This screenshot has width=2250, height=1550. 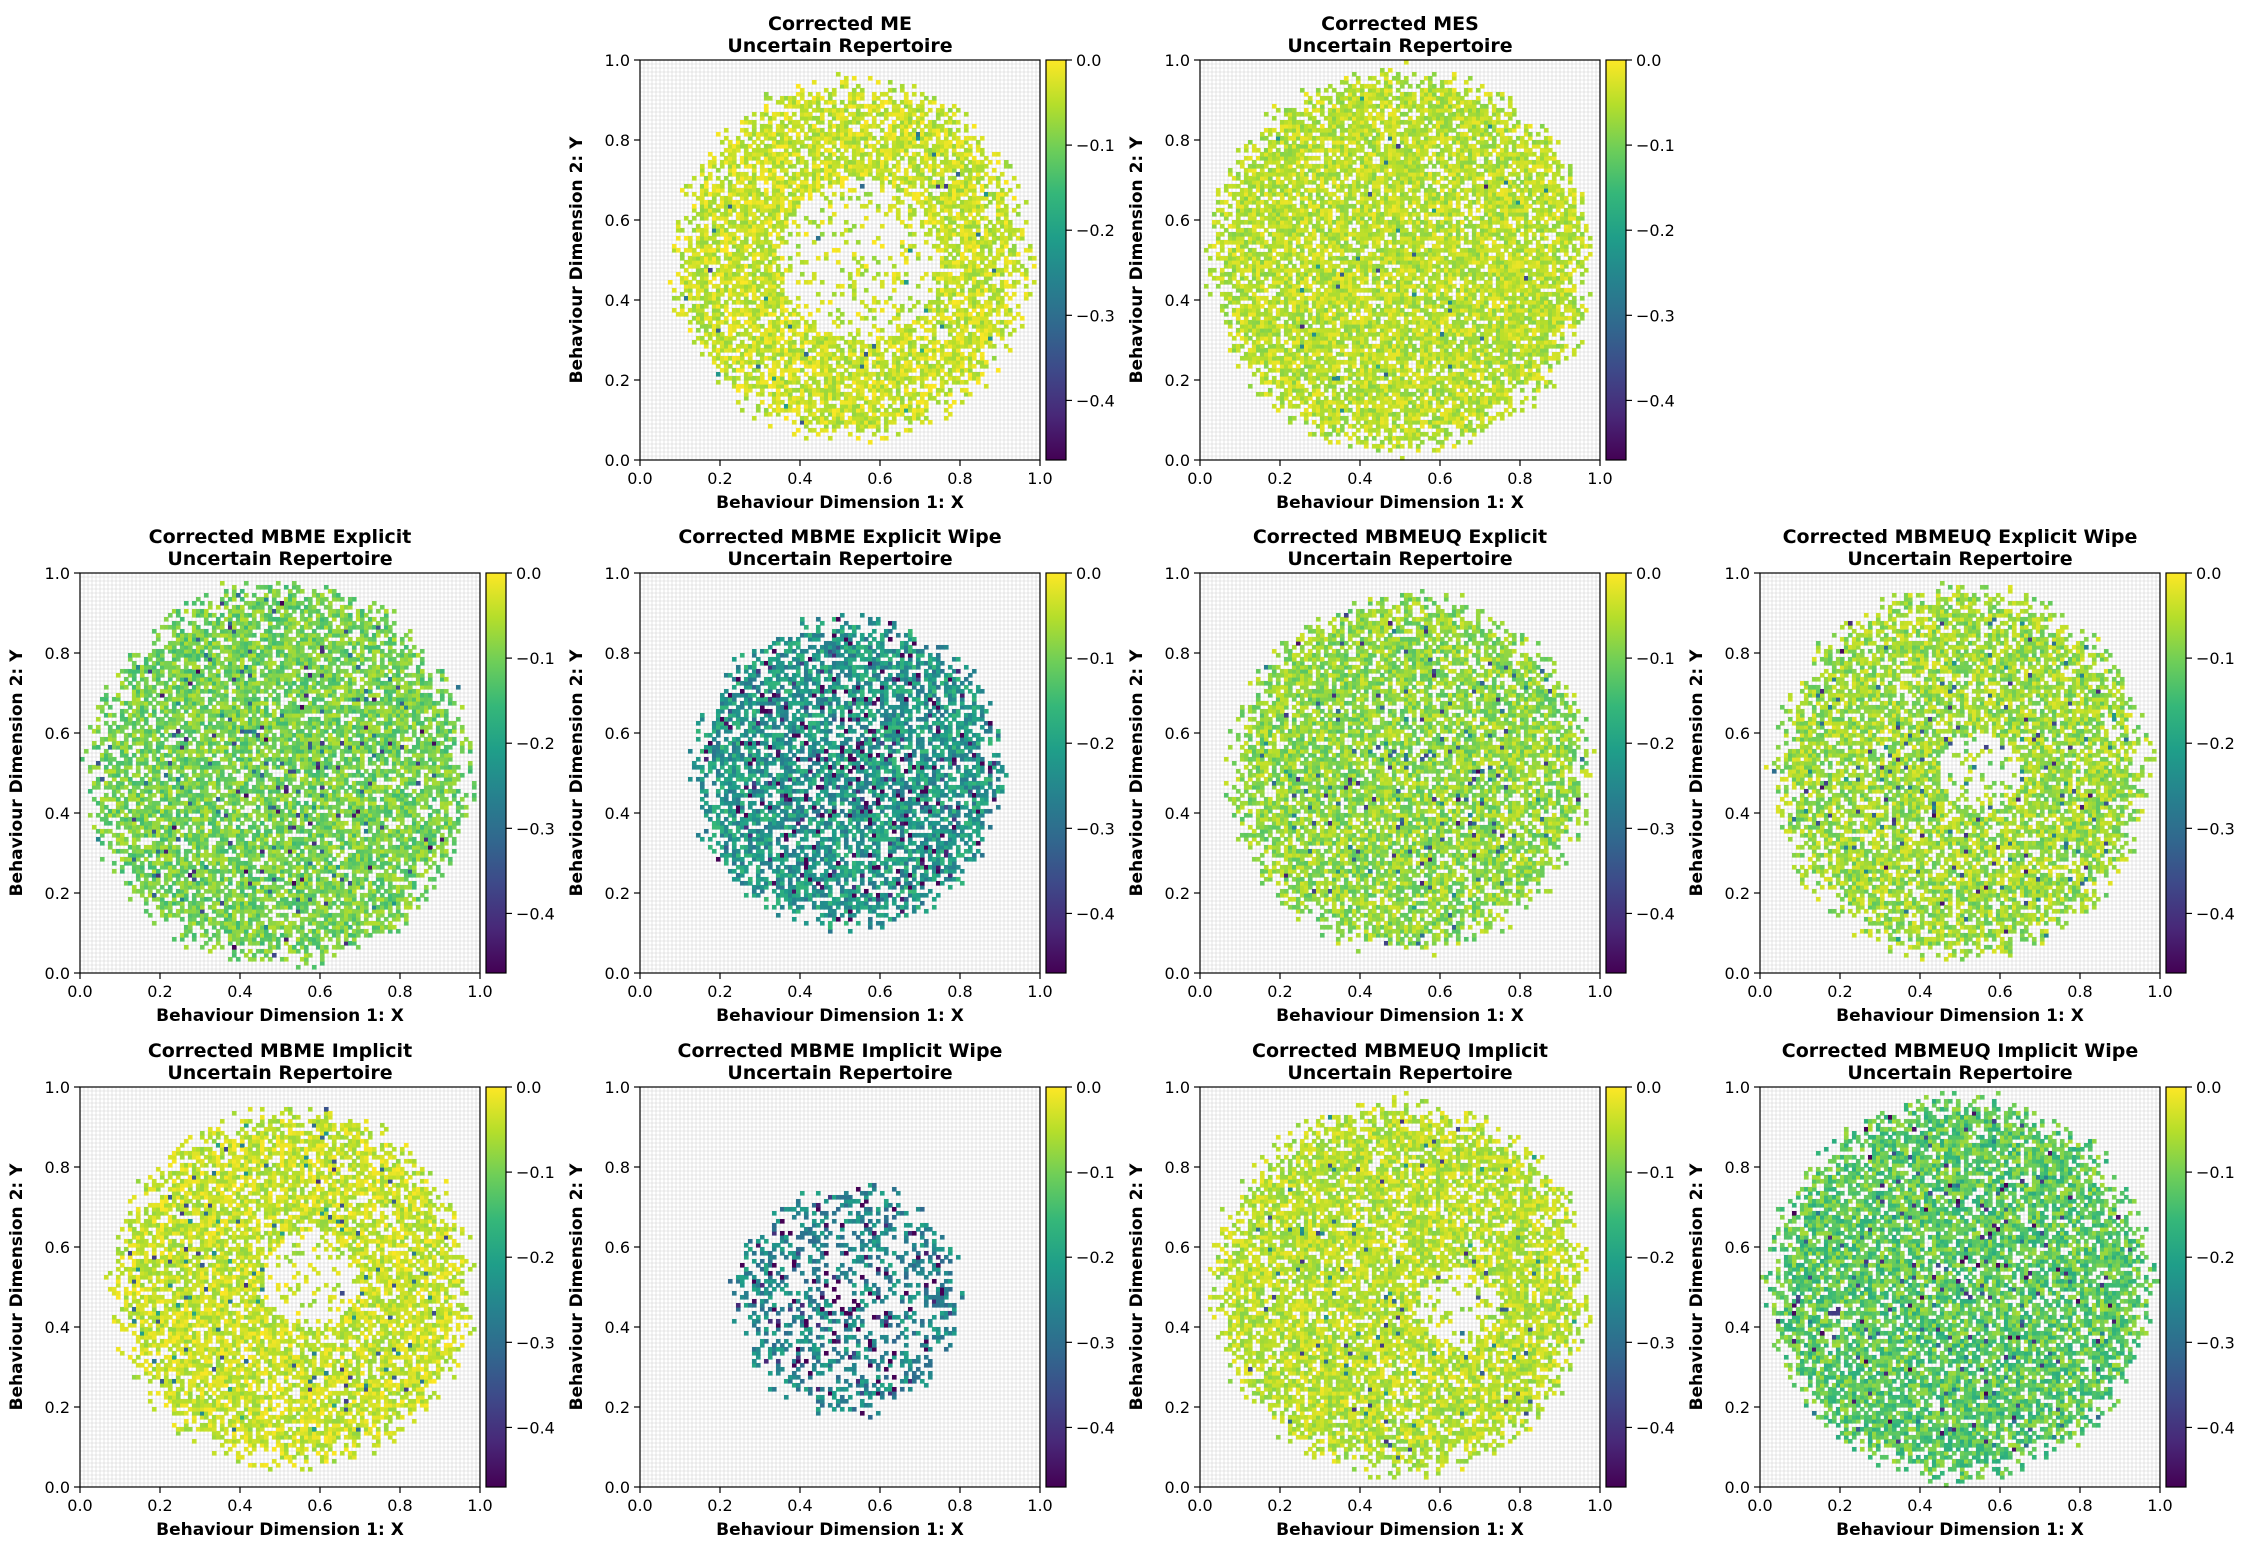 What do you see at coordinates (1095, 315) in the screenshot?
I see `colorbar-tick-label: −0.3` at bounding box center [1095, 315].